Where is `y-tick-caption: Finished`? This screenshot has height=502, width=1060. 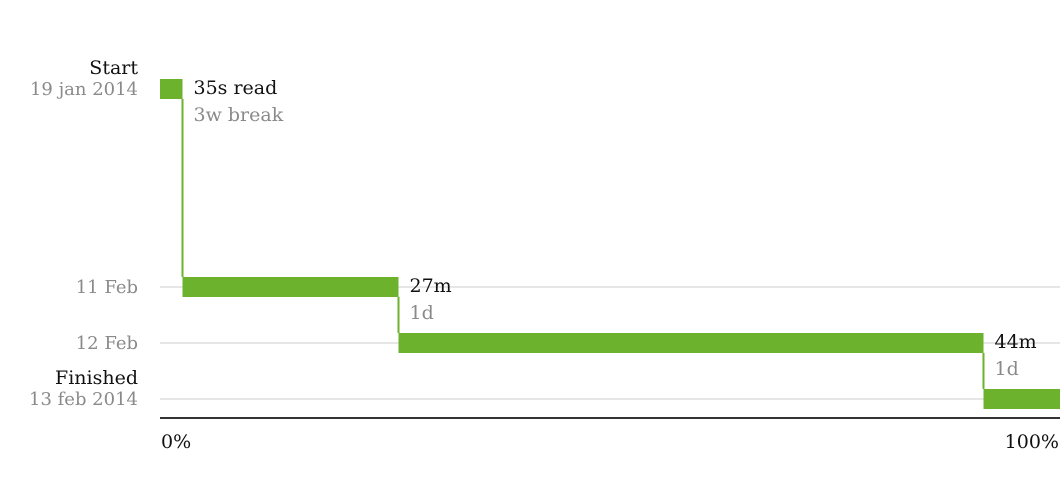 y-tick-caption: Finished is located at coordinates (96, 378).